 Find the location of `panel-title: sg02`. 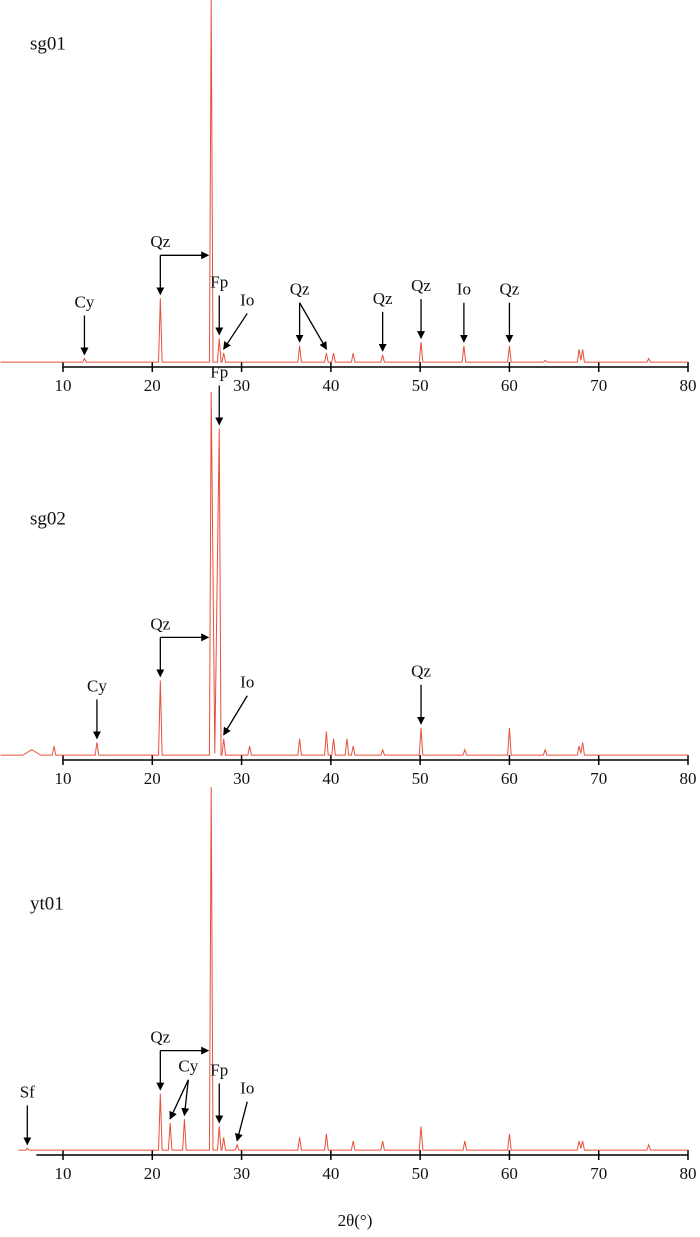

panel-title: sg02 is located at coordinates (48, 518).